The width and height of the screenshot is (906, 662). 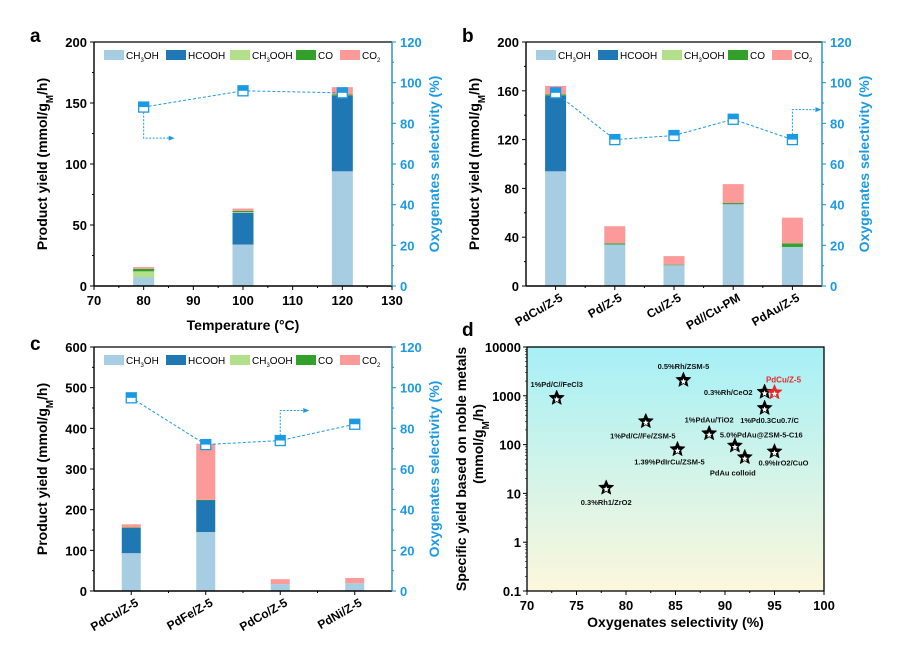 What do you see at coordinates (407, 510) in the screenshot?
I see `y-right-tick-label: 40` at bounding box center [407, 510].